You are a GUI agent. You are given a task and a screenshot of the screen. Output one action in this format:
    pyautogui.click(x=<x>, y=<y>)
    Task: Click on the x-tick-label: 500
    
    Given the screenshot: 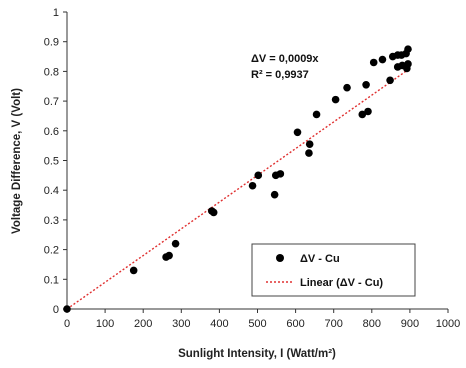 What is the action you would take?
    pyautogui.click(x=257, y=324)
    